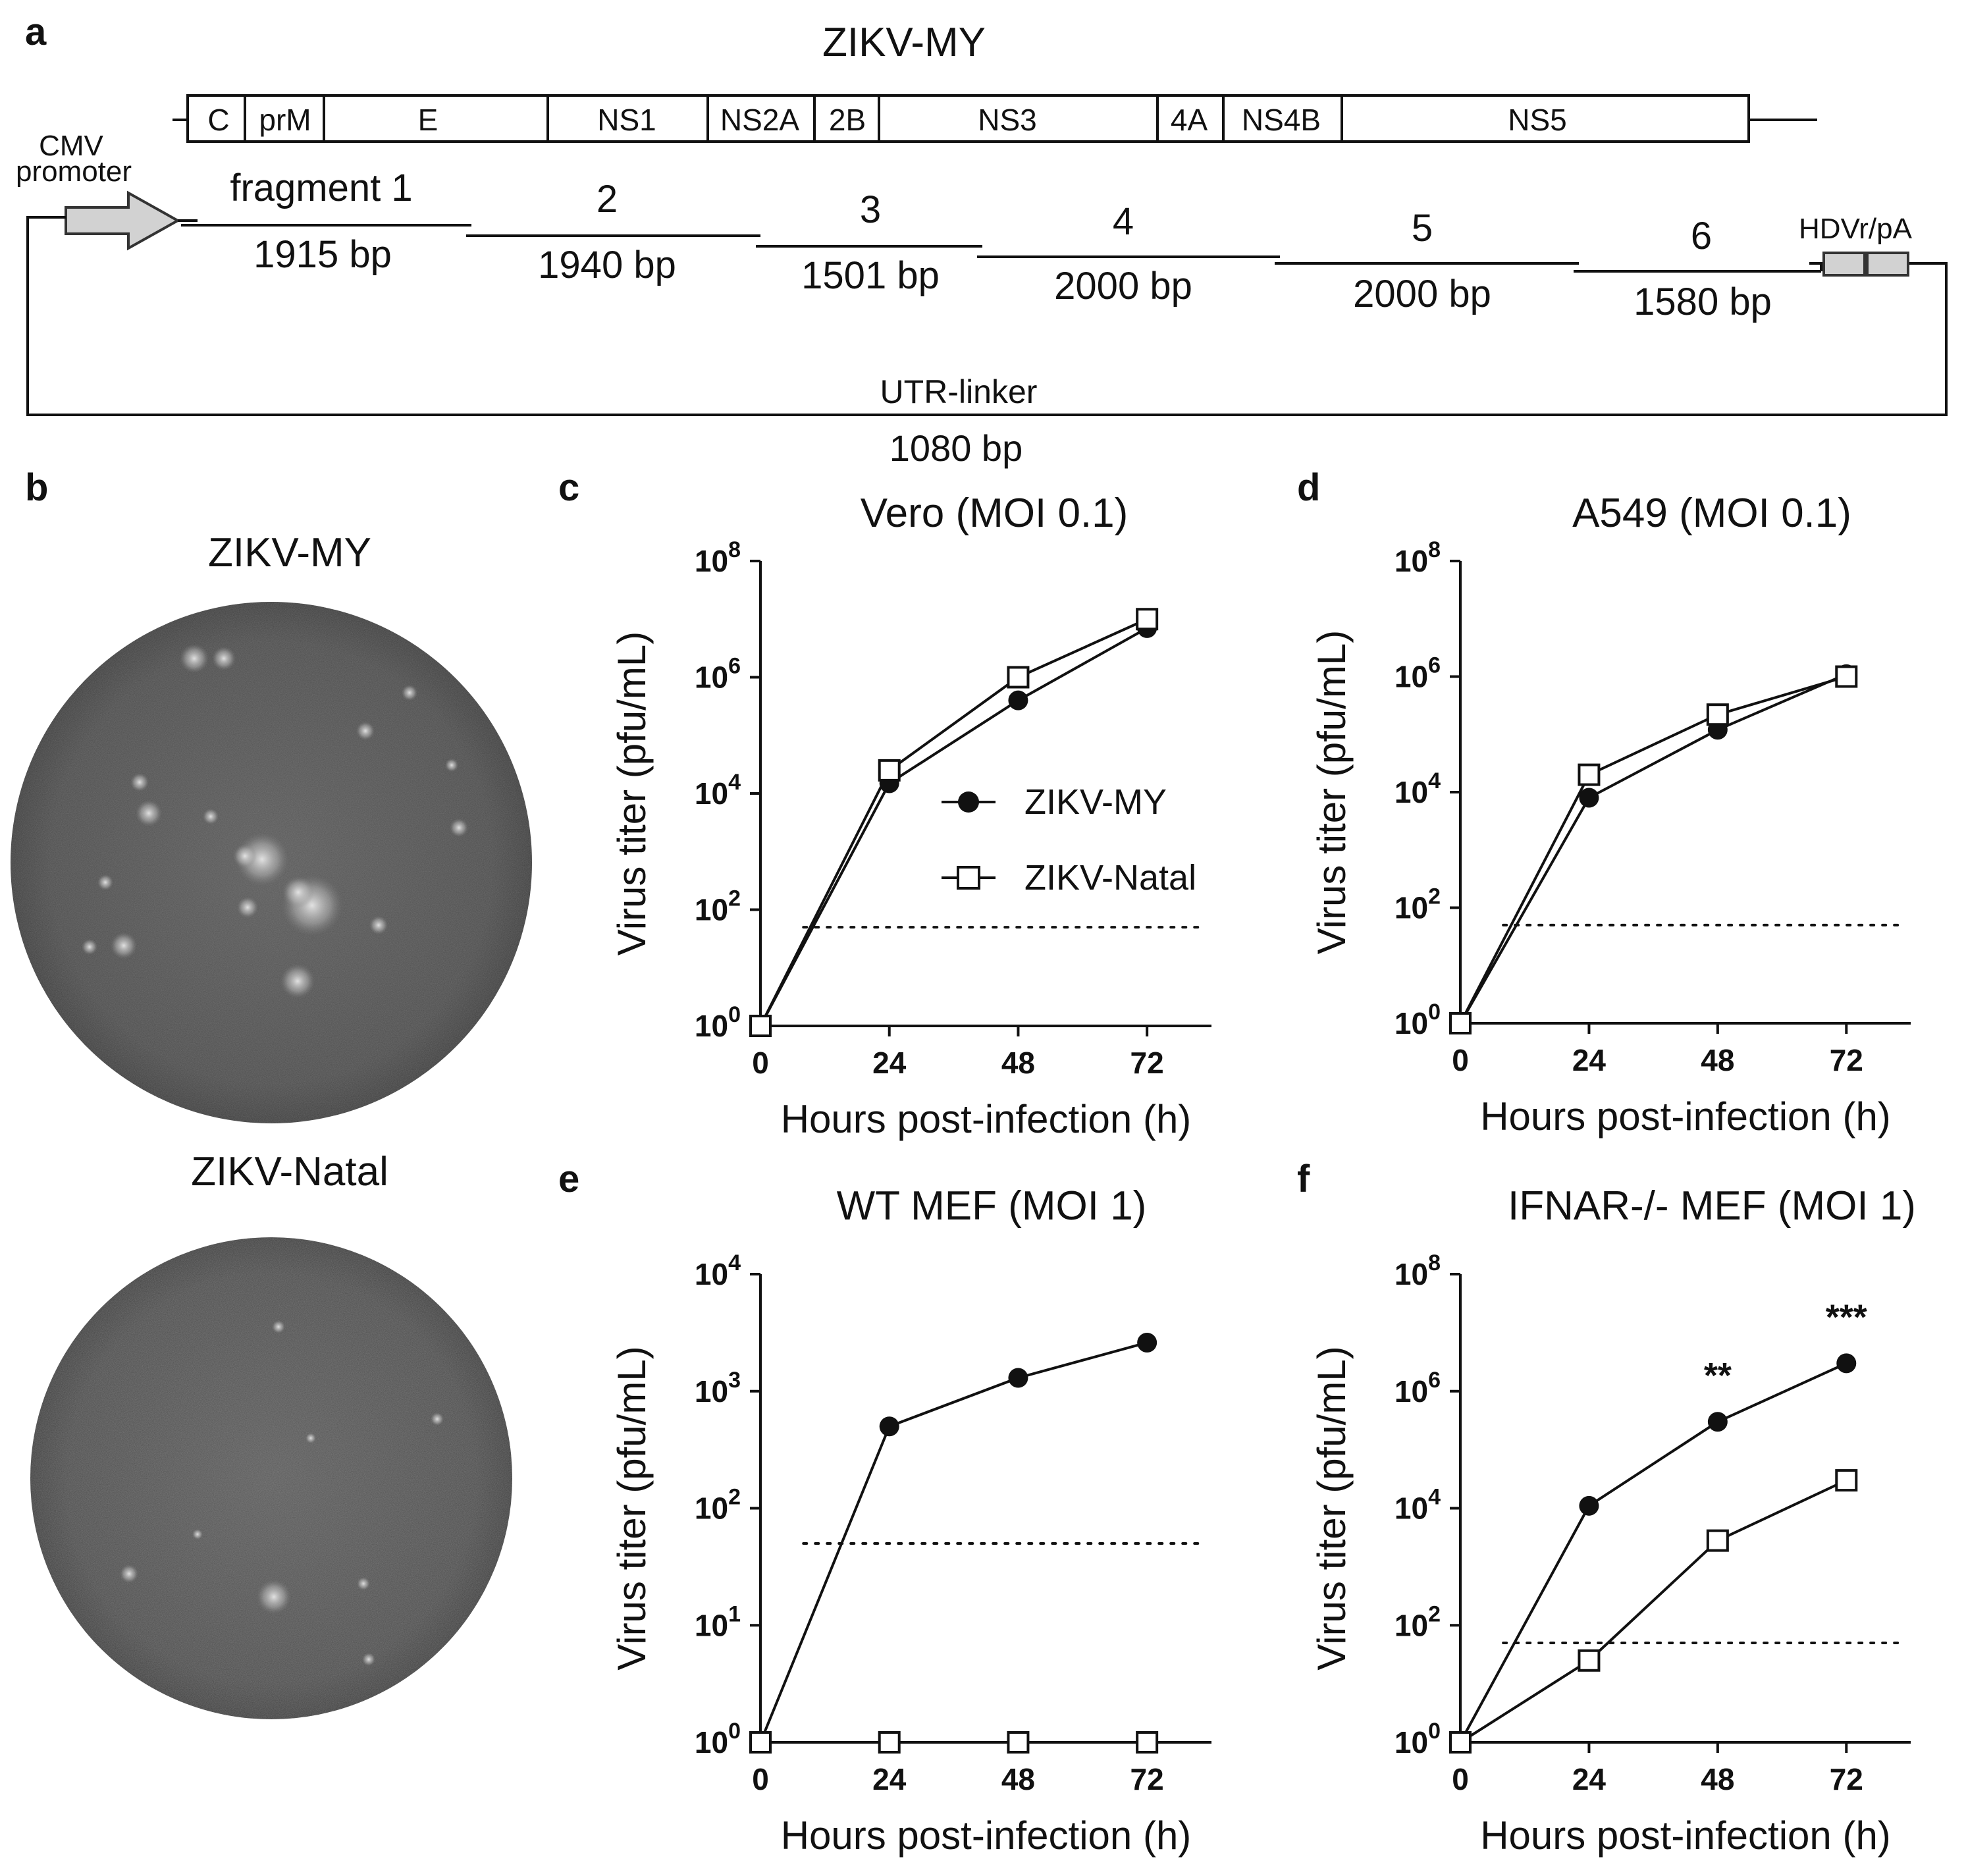 The height and width of the screenshot is (1876, 1966). Describe the element at coordinates (760, 120) in the screenshot. I see `segment-label: NS2A` at that location.